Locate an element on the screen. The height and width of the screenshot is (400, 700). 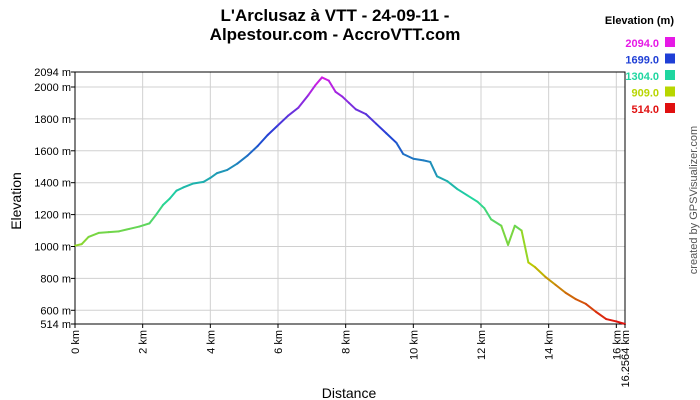
x-tick-label: 14 km is located at coordinates (550, 345).